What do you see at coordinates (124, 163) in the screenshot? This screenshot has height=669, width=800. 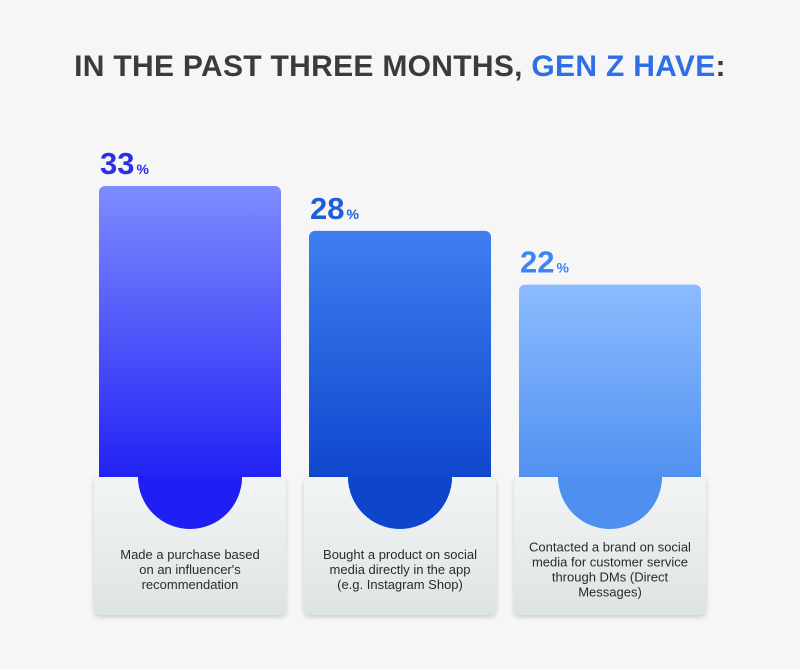 I see `value-label-1: 33%` at bounding box center [124, 163].